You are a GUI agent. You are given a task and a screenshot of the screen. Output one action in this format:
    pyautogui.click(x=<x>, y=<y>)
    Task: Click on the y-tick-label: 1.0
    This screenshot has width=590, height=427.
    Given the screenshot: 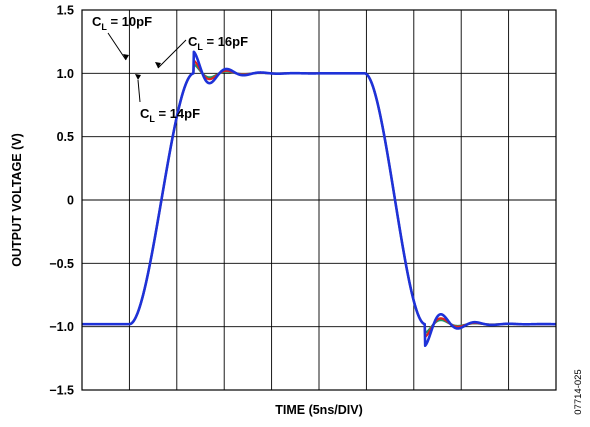 What is the action you would take?
    pyautogui.click(x=65, y=74)
    